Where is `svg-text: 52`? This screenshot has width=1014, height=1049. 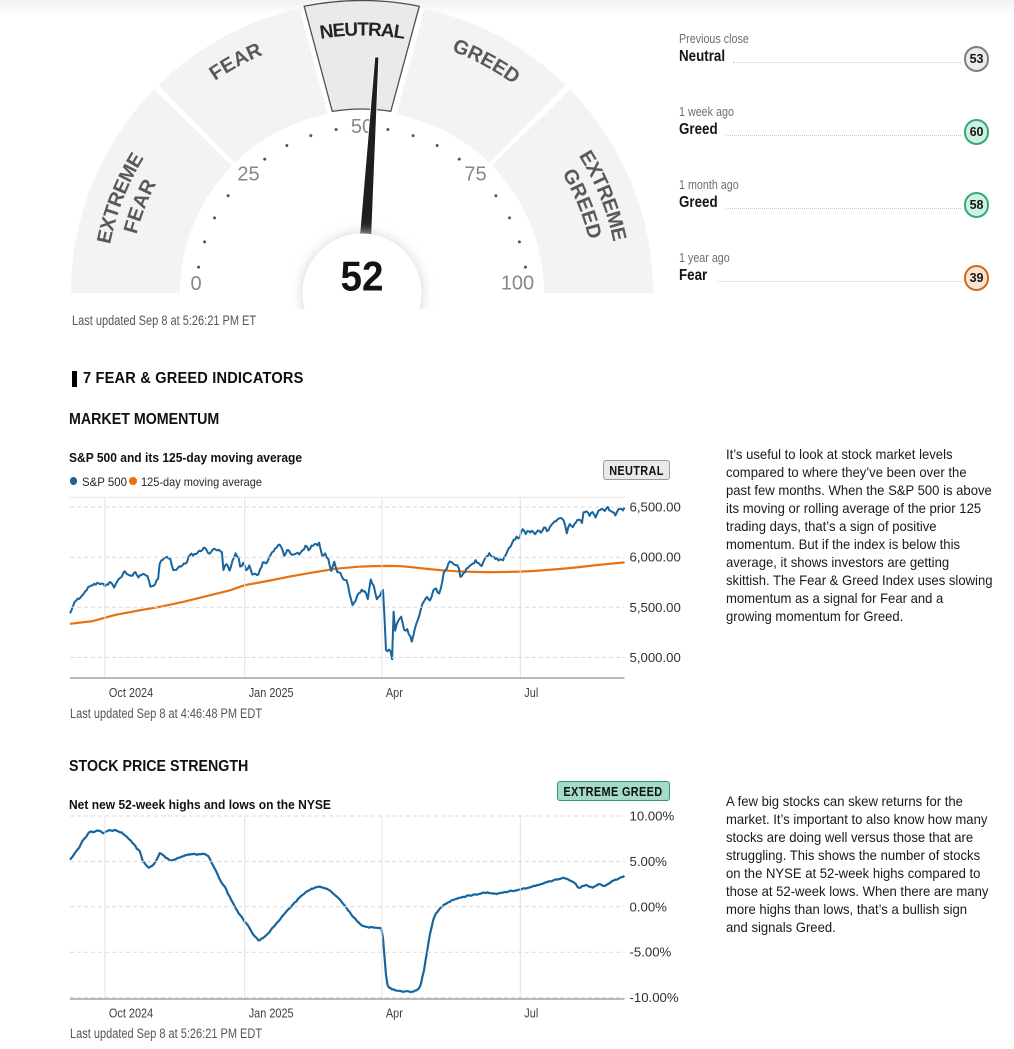 svg-text: 52 is located at coordinates (362, 276).